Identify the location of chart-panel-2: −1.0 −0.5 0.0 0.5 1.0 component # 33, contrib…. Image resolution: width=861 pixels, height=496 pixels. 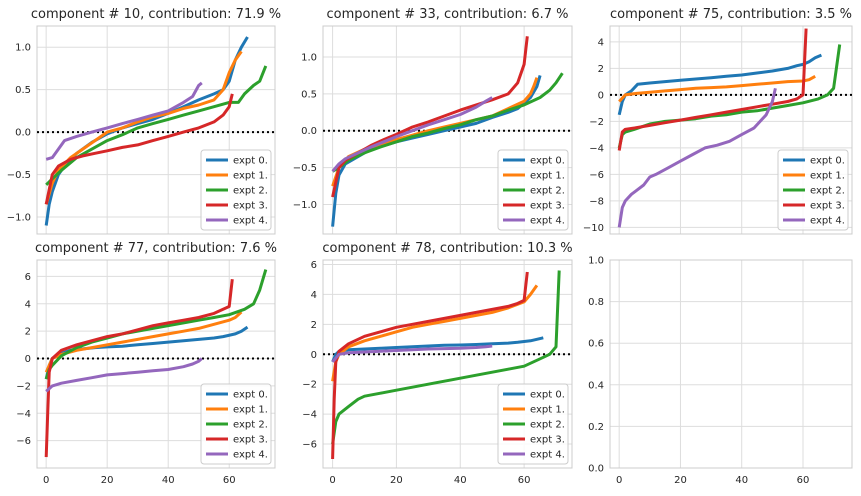
(433, 121).